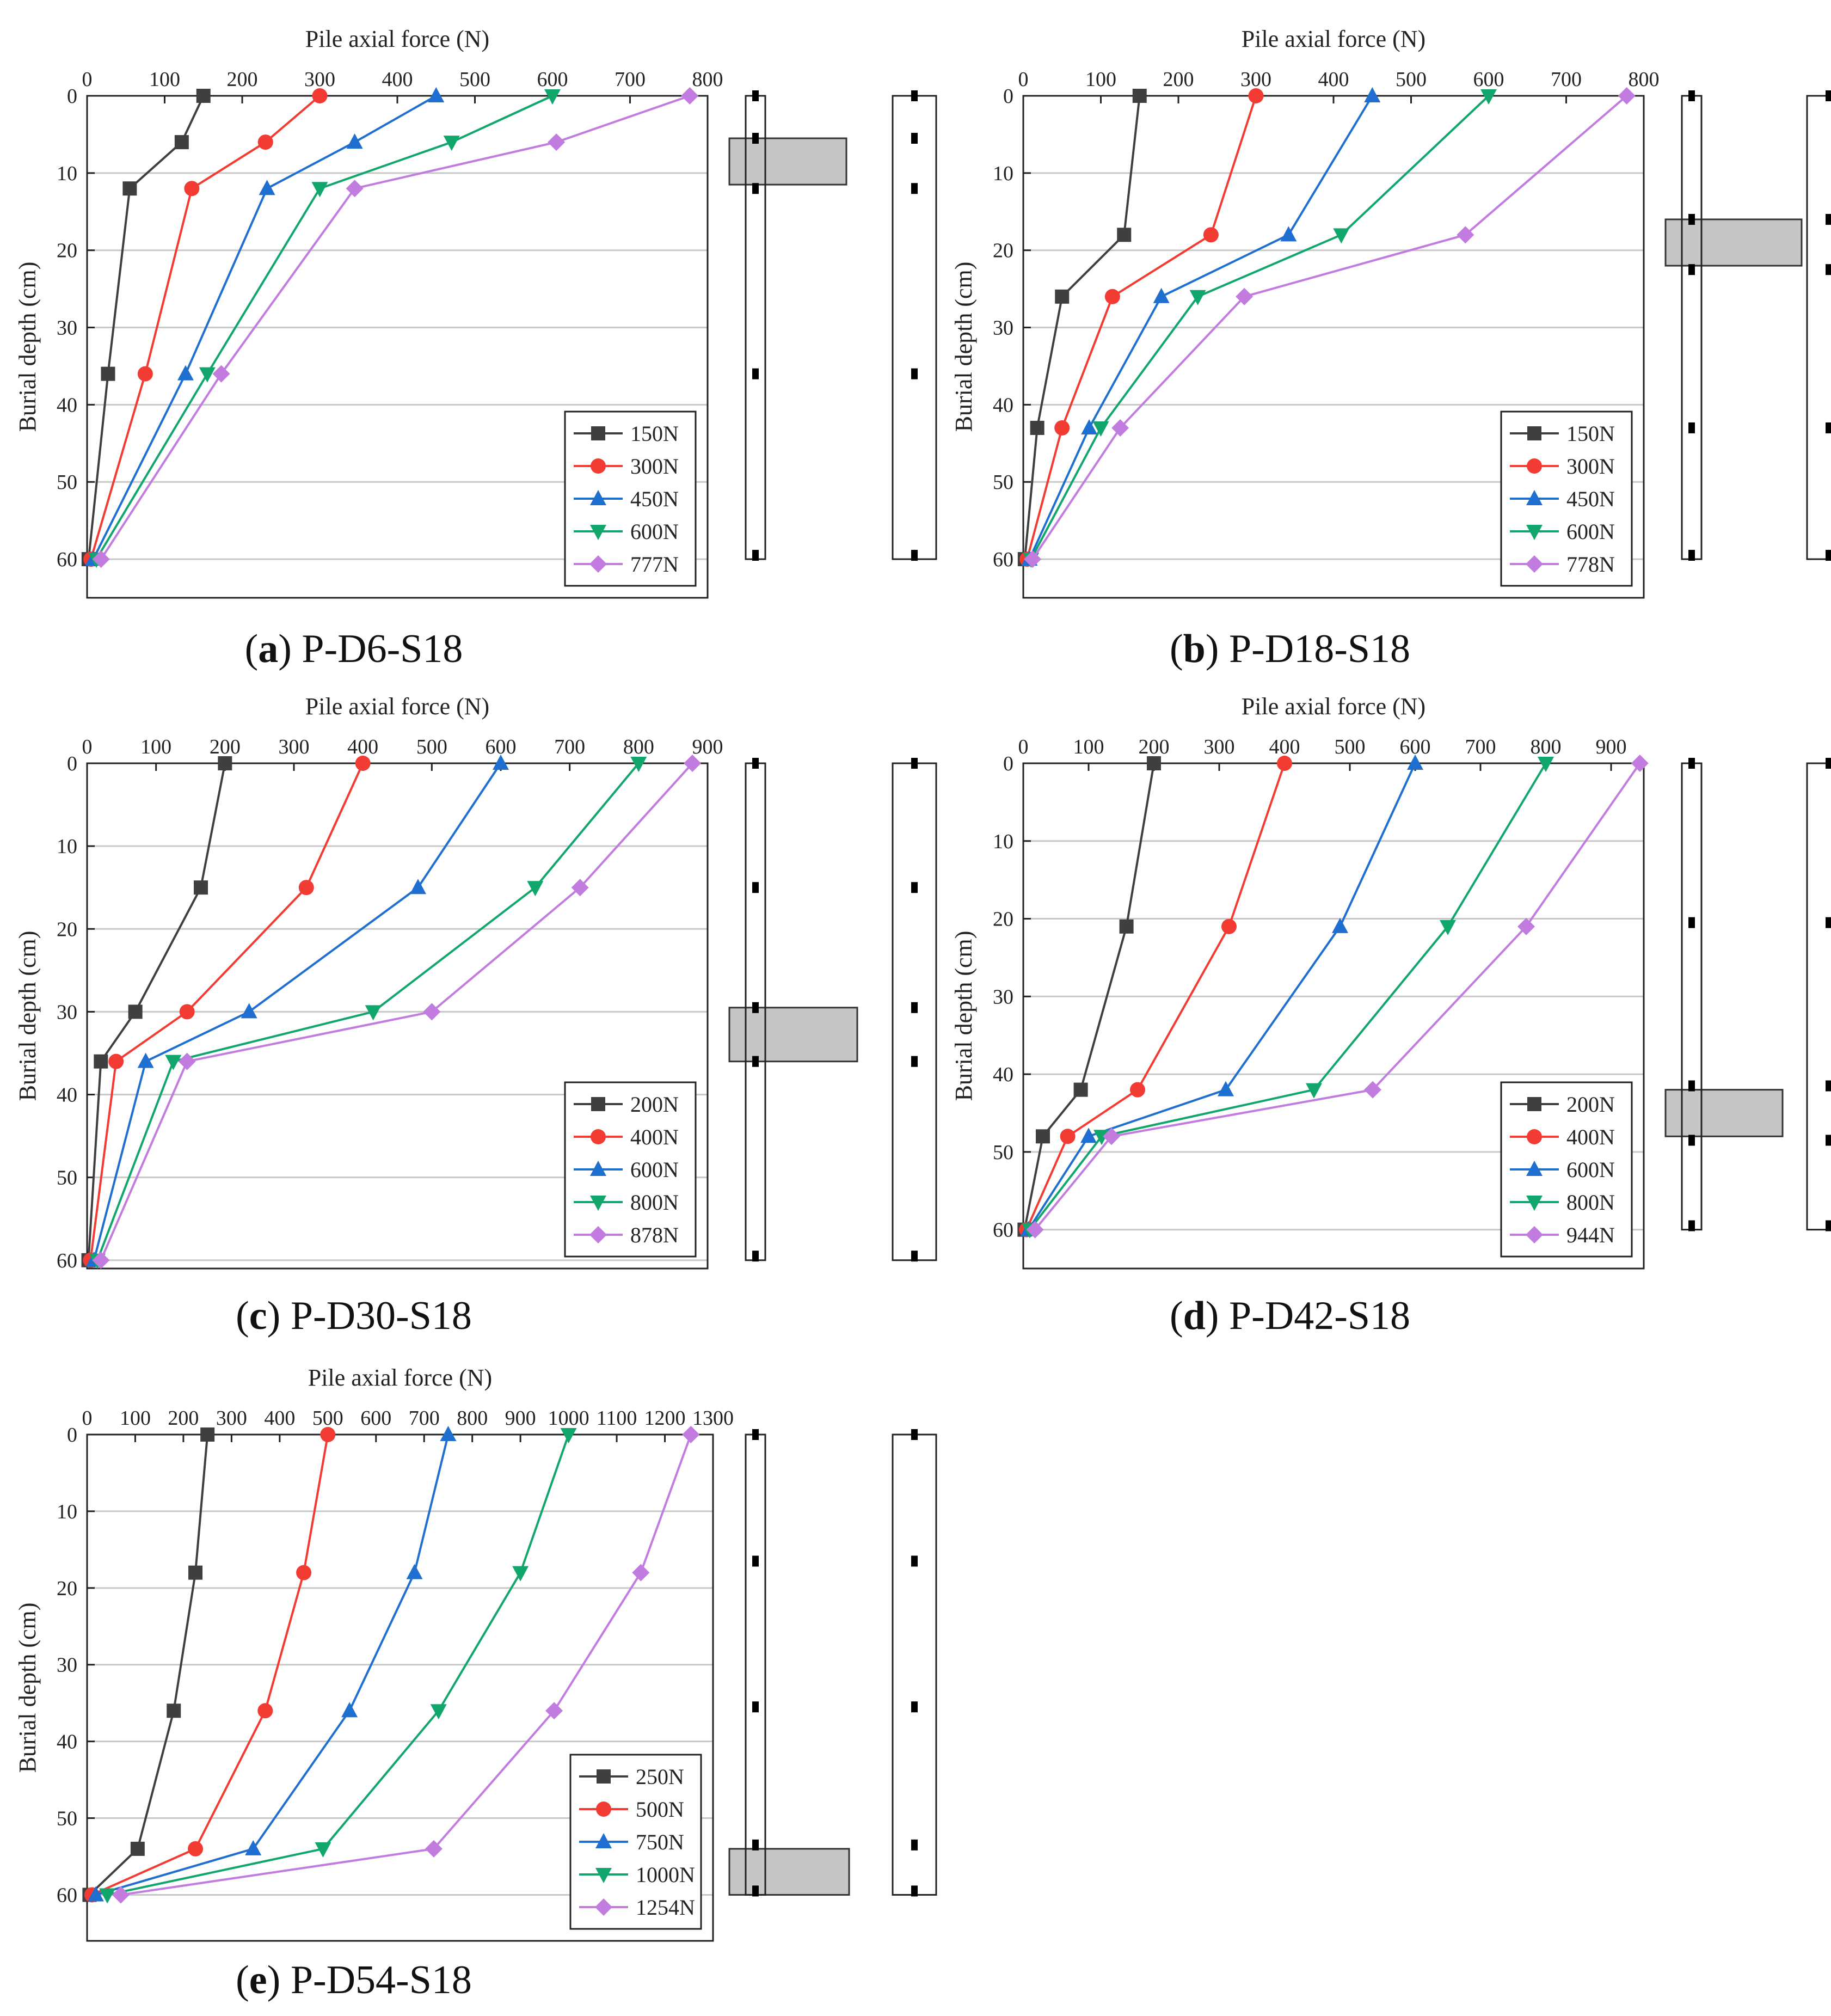  Describe the element at coordinates (654, 1202) in the screenshot. I see `legend-label: 800N` at that location.